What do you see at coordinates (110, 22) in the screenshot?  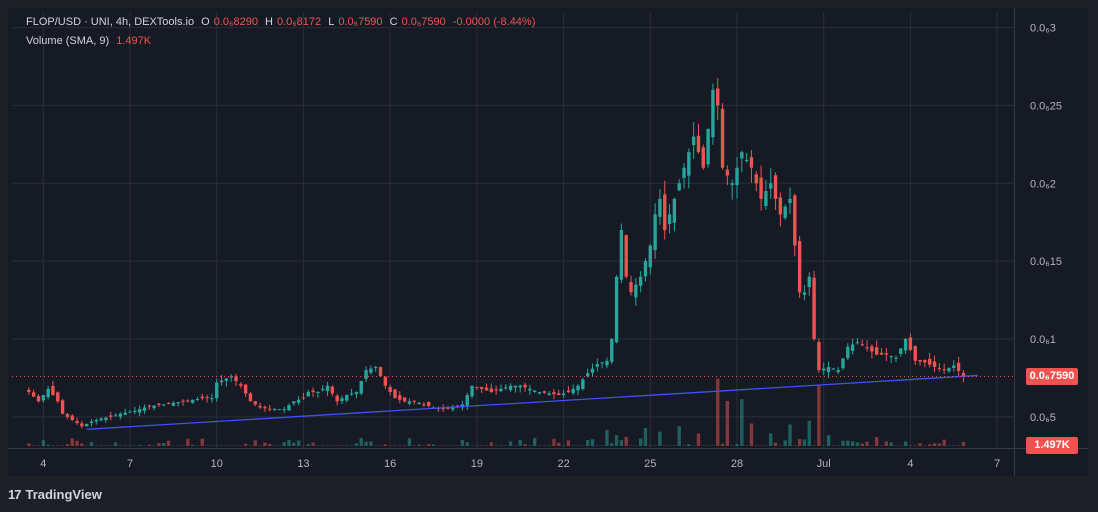 I see `symbol-label: FLOP/USD · UNI, 4h, DEXTools.io` at bounding box center [110, 22].